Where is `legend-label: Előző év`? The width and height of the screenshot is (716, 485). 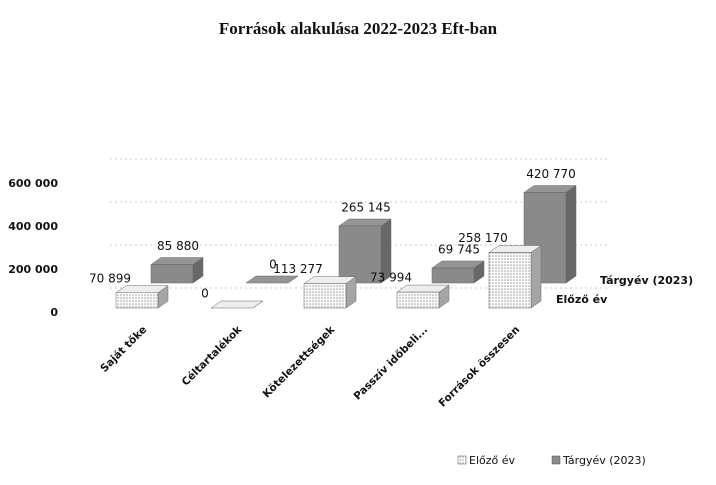 legend-label: Előző év is located at coordinates (492, 460).